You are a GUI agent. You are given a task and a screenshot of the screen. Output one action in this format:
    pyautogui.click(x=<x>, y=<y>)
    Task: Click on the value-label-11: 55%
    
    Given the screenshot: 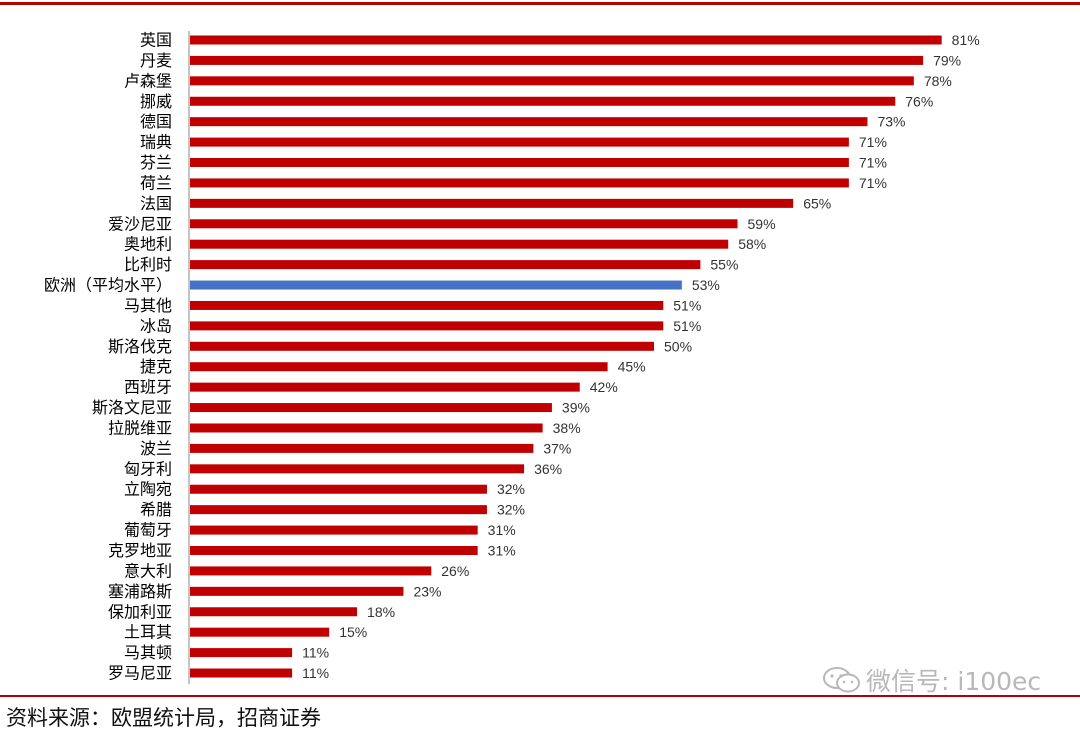 What is the action you would take?
    pyautogui.click(x=724, y=265)
    